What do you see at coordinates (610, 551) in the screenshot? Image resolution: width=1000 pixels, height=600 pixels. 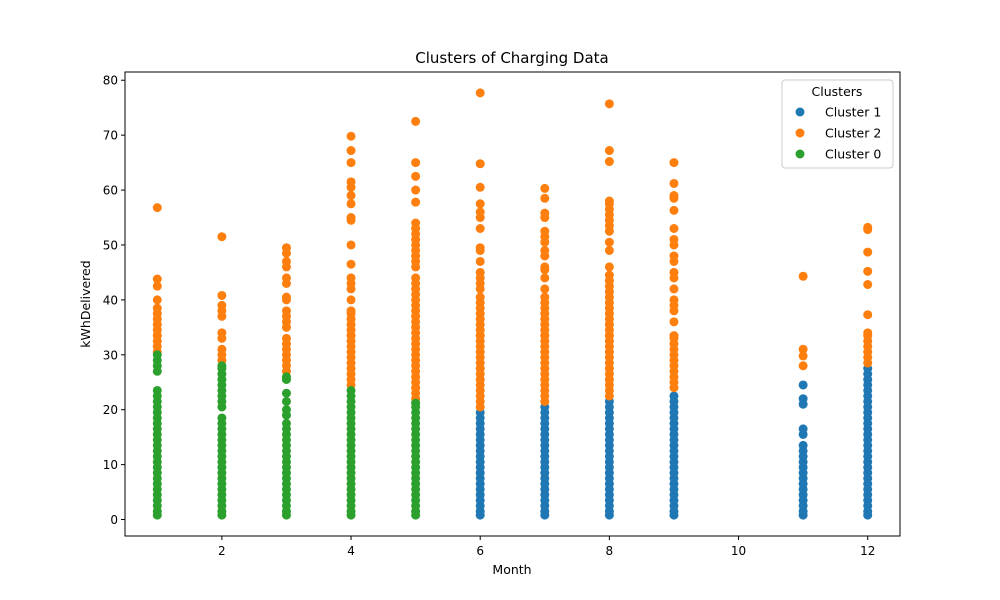 I see `x-tick-label: 8` at bounding box center [610, 551].